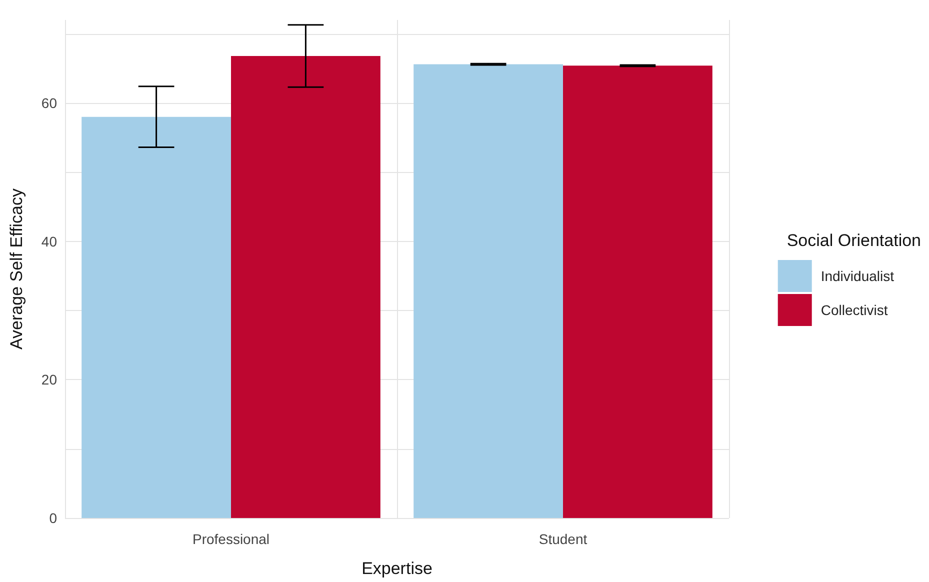  What do you see at coordinates (53, 518) in the screenshot?
I see `y-tick-label: 0` at bounding box center [53, 518].